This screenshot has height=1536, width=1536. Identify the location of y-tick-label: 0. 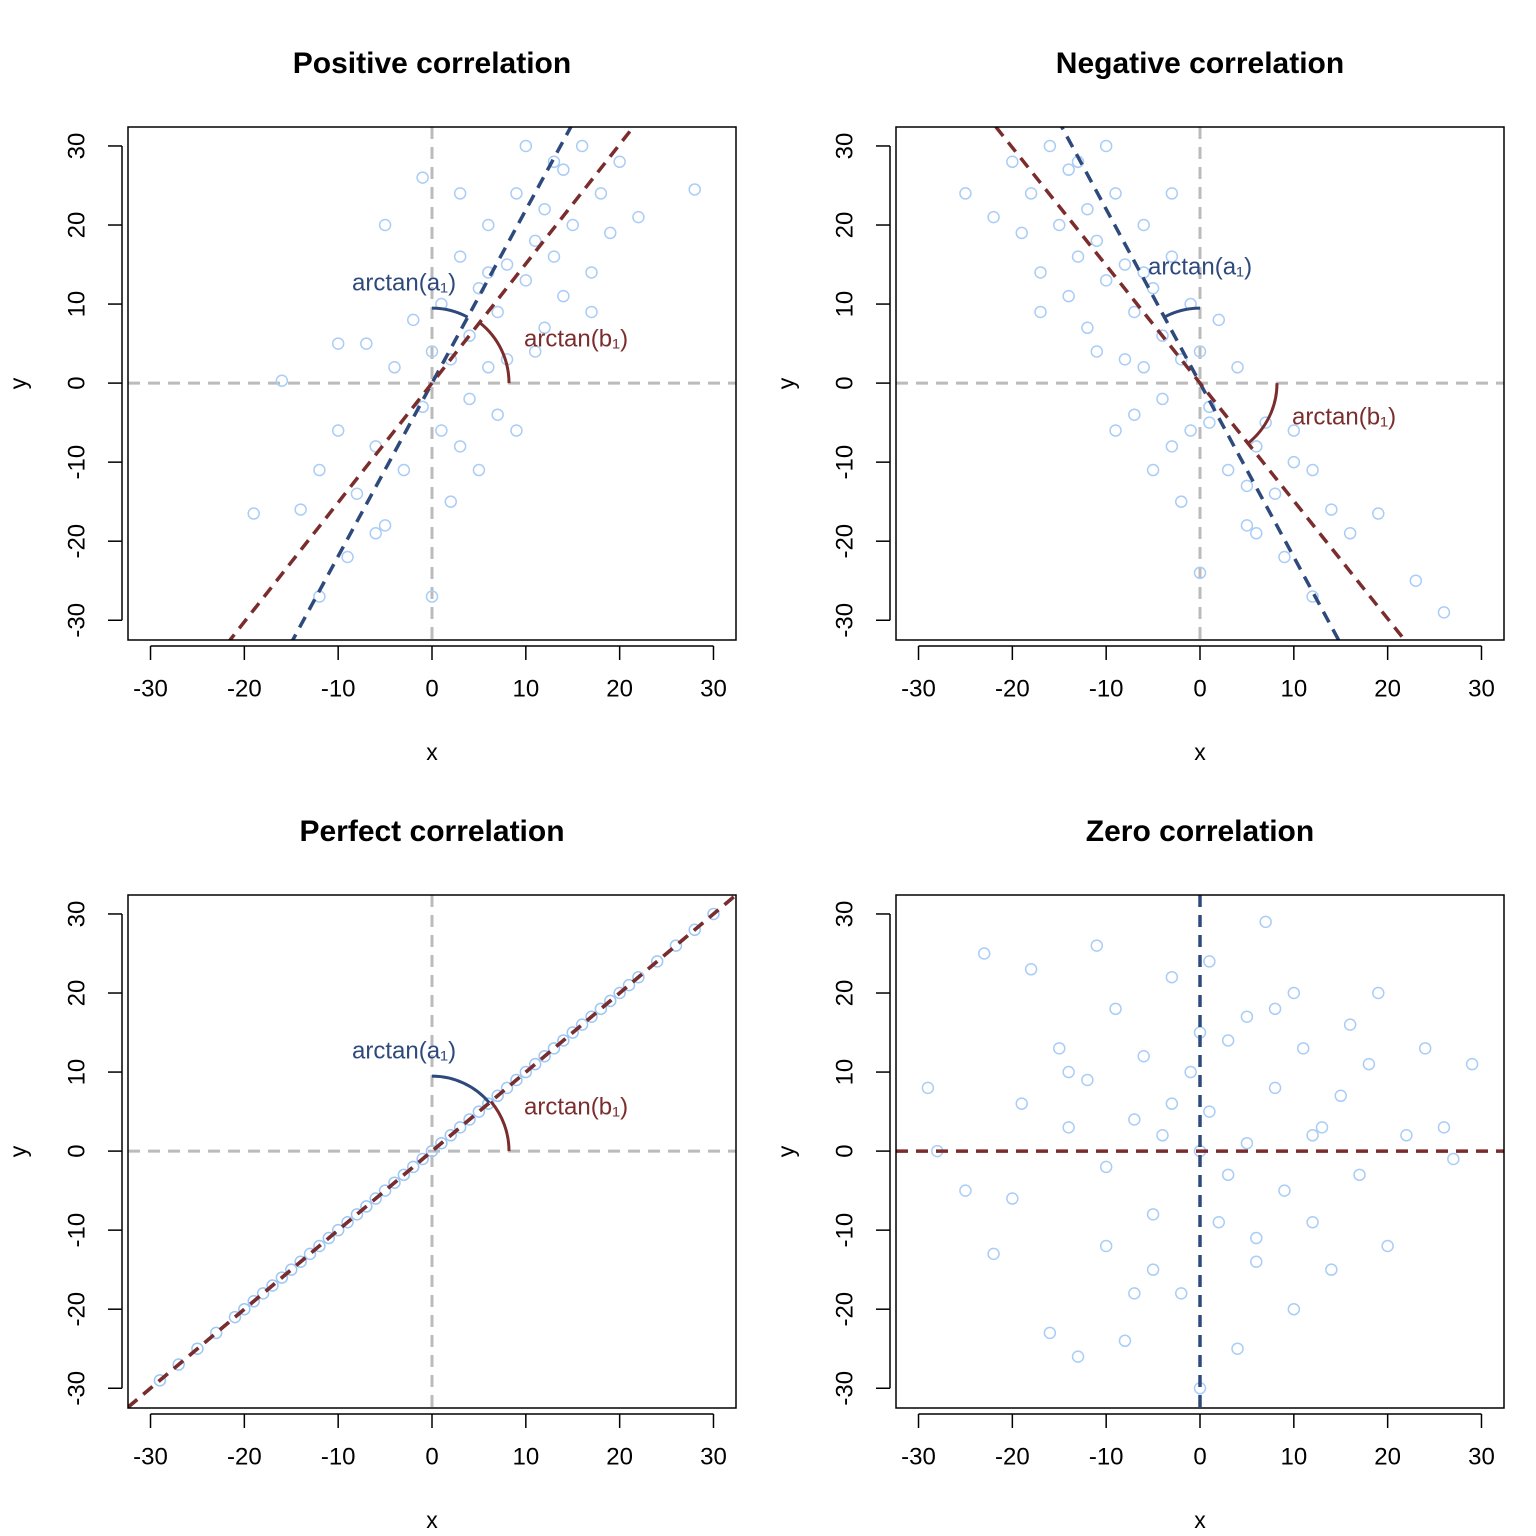
(76, 382).